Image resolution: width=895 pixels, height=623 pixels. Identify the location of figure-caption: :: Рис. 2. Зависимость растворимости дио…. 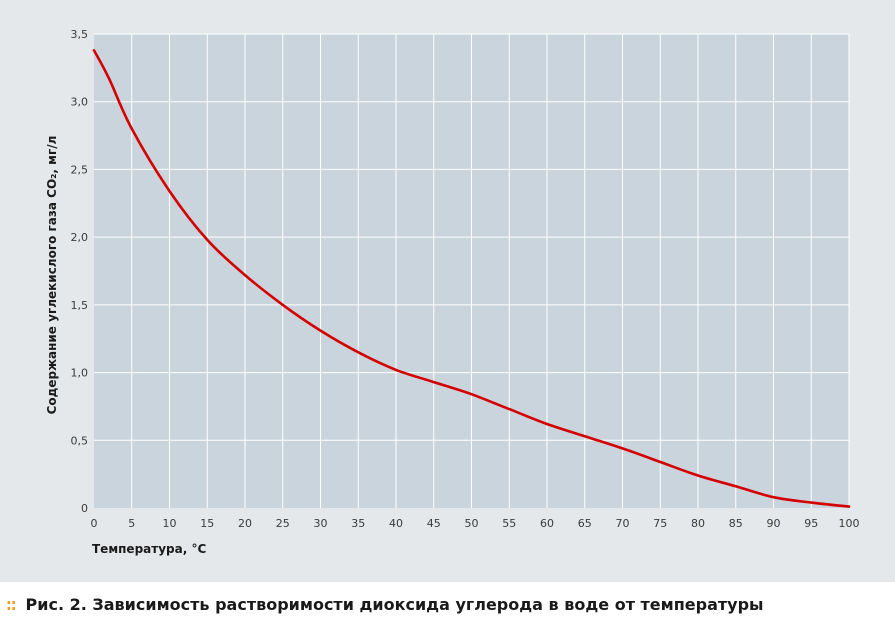
(385, 604).